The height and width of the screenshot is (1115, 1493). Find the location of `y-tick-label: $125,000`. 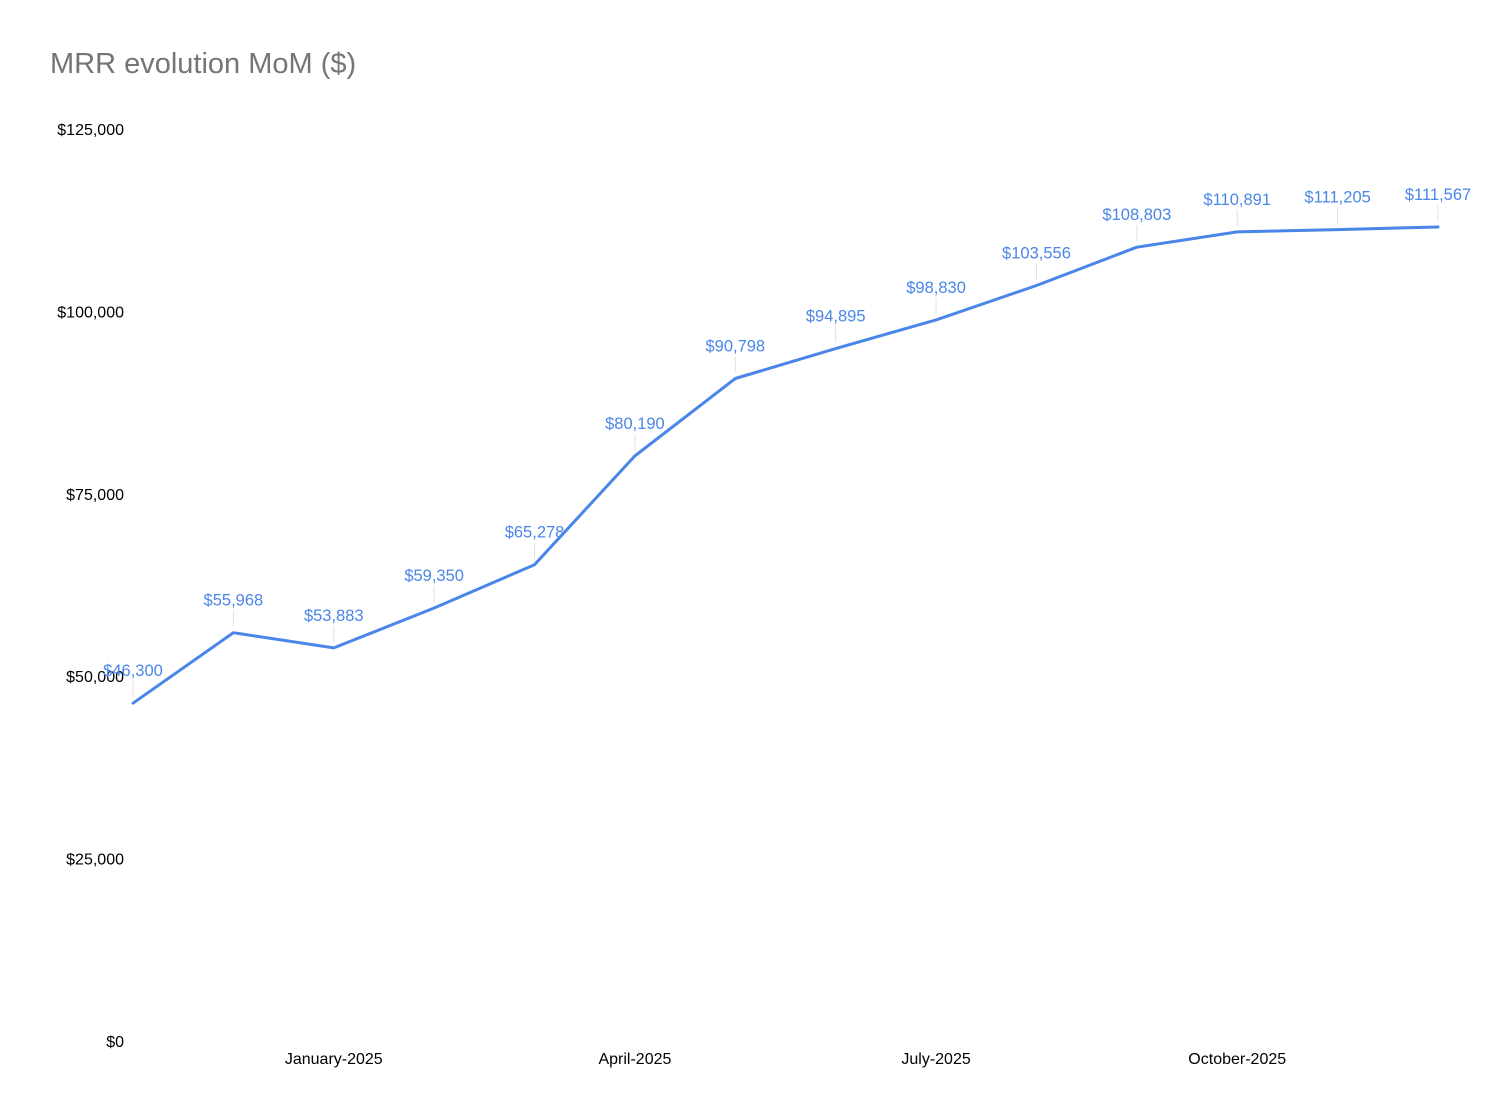

y-tick-label: $125,000 is located at coordinates (90, 130).